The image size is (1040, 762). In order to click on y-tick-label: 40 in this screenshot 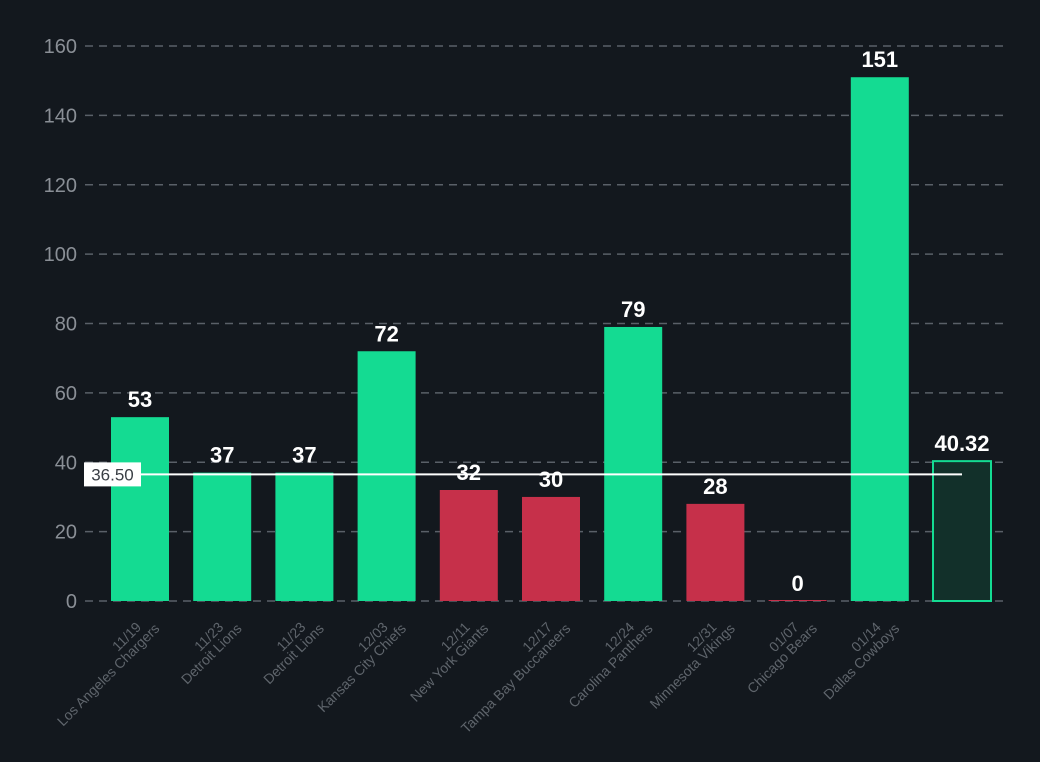, I will do `click(66, 463)`.